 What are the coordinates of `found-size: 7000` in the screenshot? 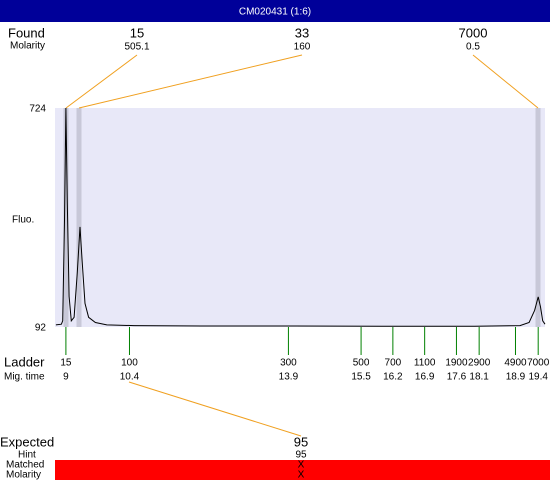 It's located at (473, 32).